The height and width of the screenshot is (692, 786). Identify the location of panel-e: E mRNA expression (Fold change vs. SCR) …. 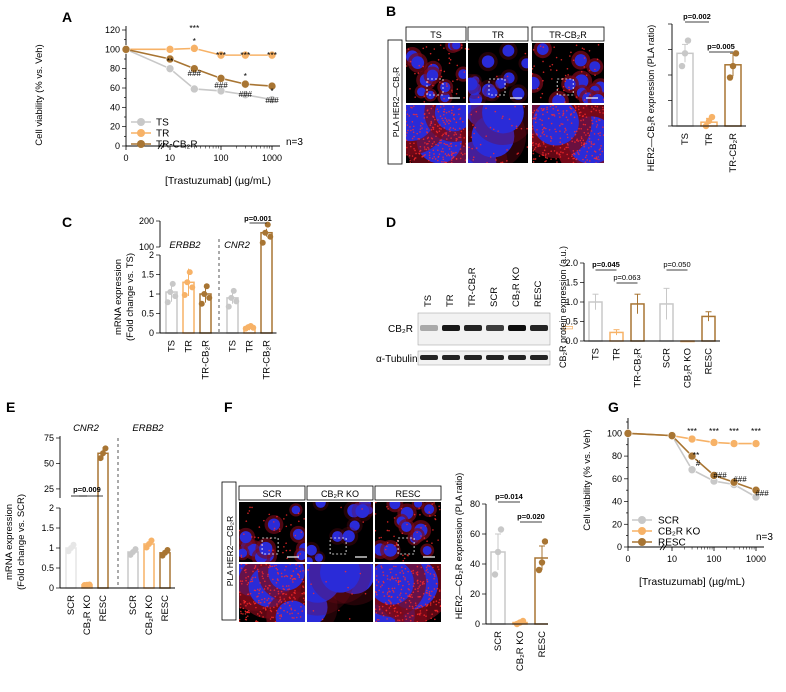
(109, 543).